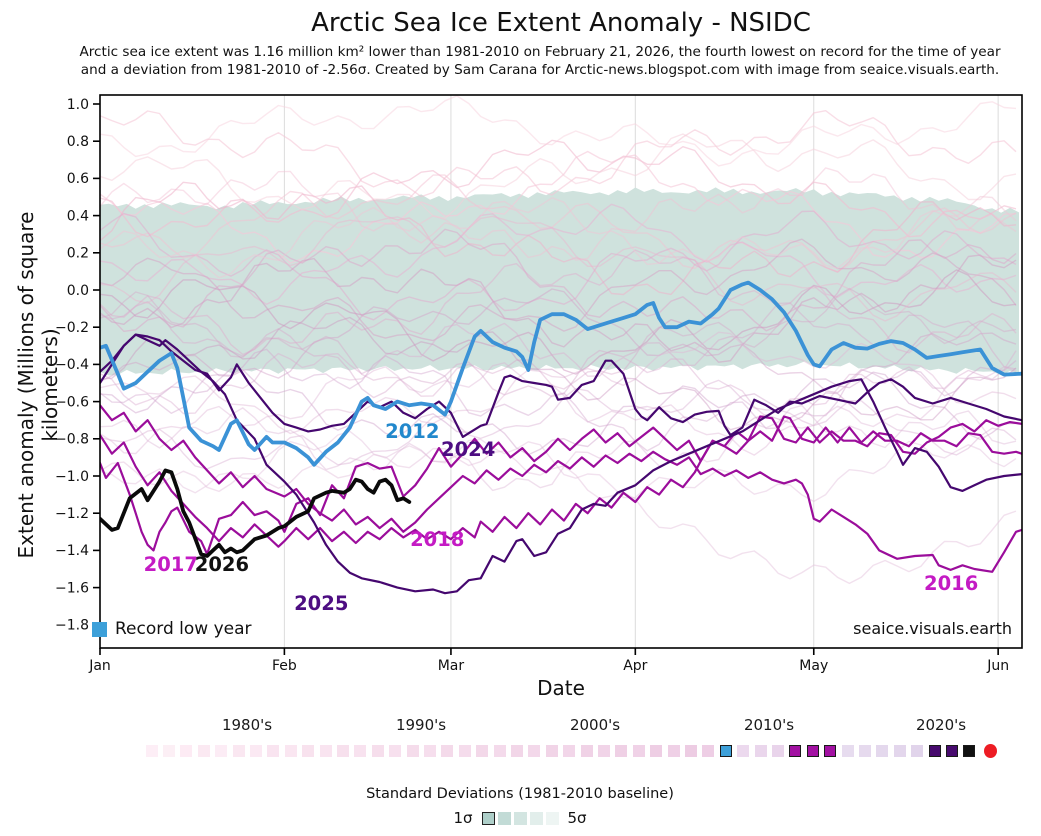 The height and width of the screenshot is (836, 1041). What do you see at coordinates (635, 666) in the screenshot?
I see `x-tick-label: Apr` at bounding box center [635, 666].